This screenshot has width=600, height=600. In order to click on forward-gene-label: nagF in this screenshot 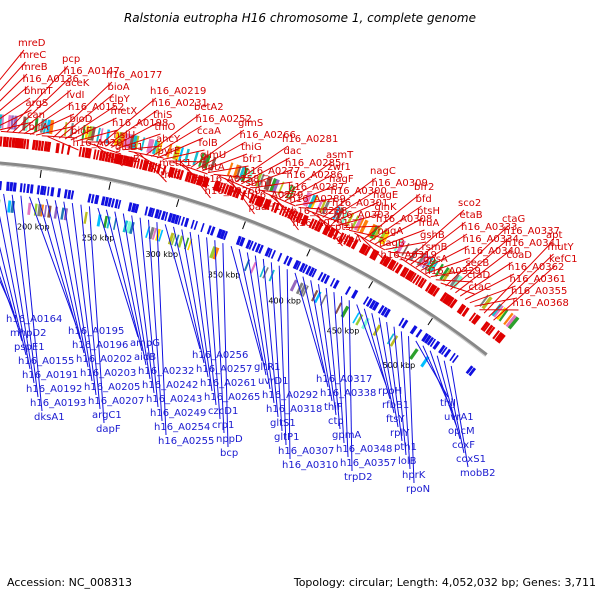, I will do `click(341, 179)`.